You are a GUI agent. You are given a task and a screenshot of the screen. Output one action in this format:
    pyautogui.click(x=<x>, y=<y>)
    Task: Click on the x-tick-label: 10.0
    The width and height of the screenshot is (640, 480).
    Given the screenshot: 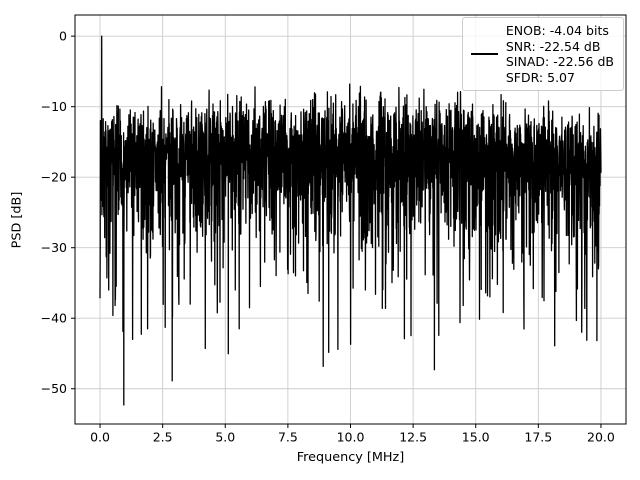 What is the action you would take?
    pyautogui.click(x=351, y=437)
    